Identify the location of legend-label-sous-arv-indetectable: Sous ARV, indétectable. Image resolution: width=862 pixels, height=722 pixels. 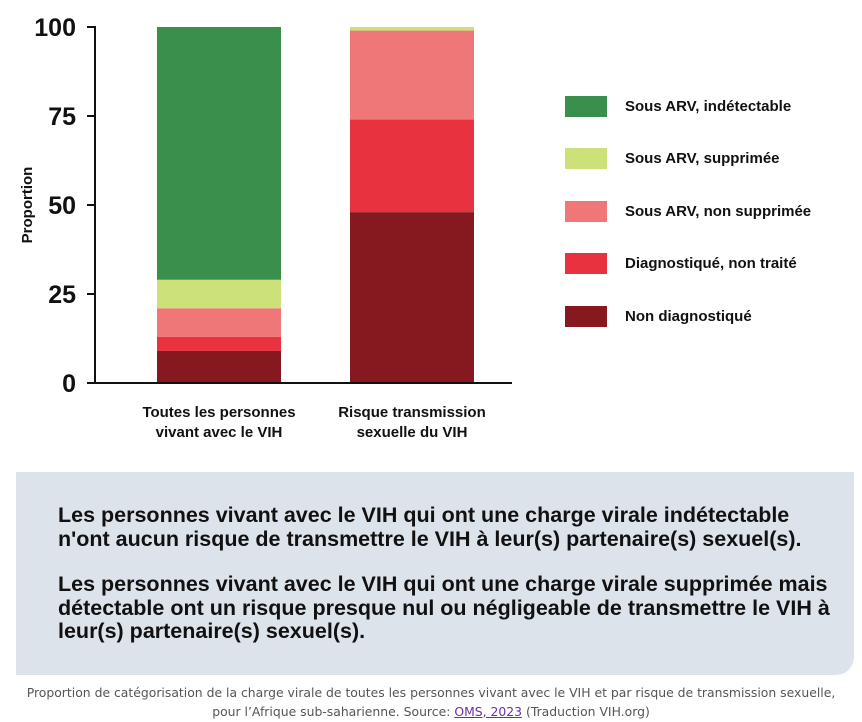
(708, 106).